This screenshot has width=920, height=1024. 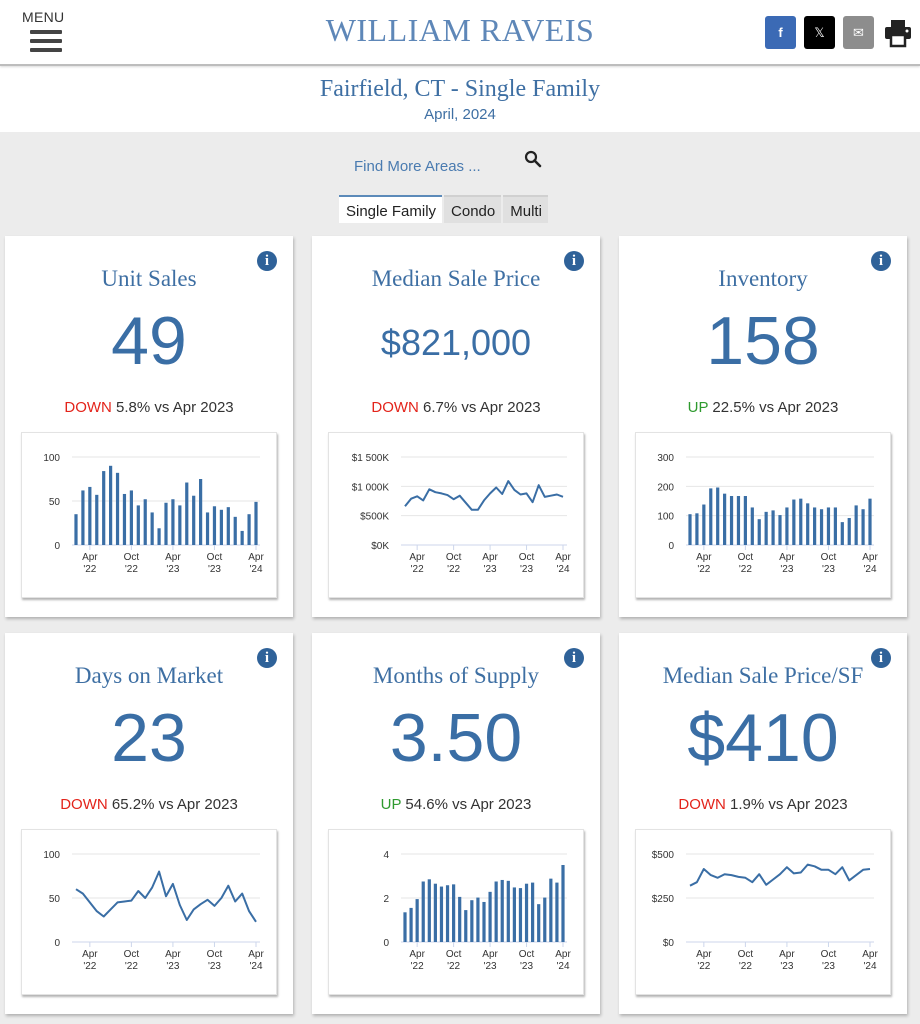 I want to click on tab-condo: Condo, so click(x=473, y=209).